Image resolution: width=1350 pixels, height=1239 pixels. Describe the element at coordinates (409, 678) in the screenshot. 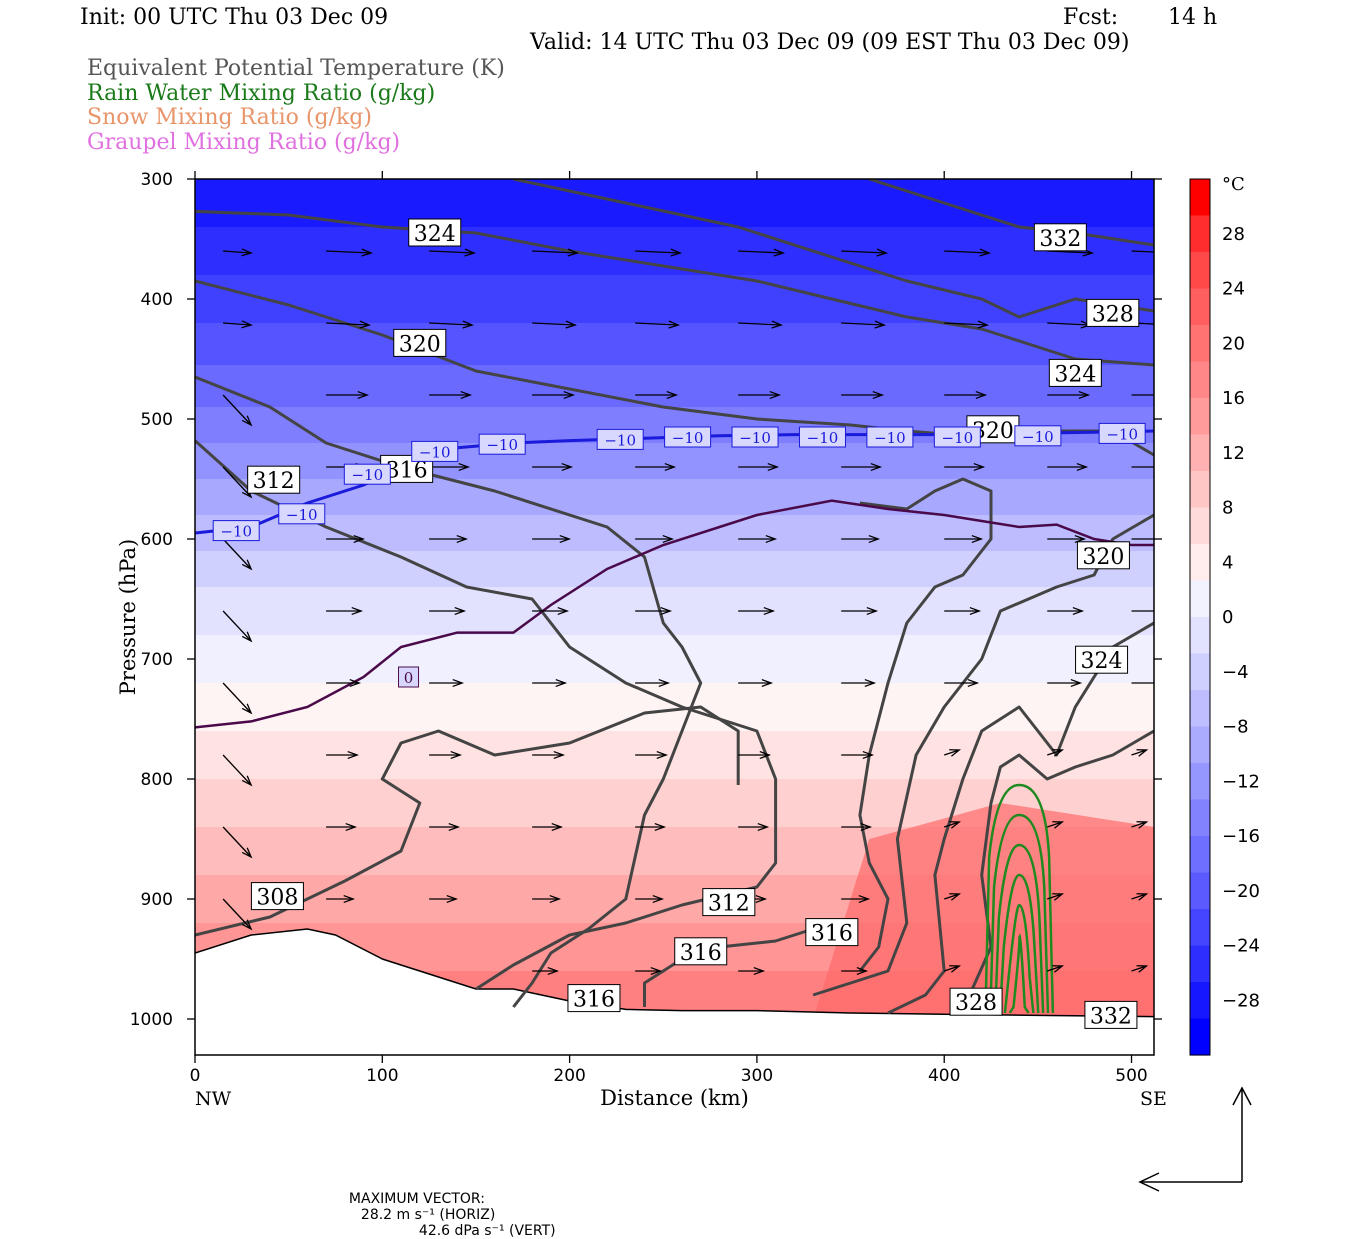

I see `temperature-label: 0` at that location.